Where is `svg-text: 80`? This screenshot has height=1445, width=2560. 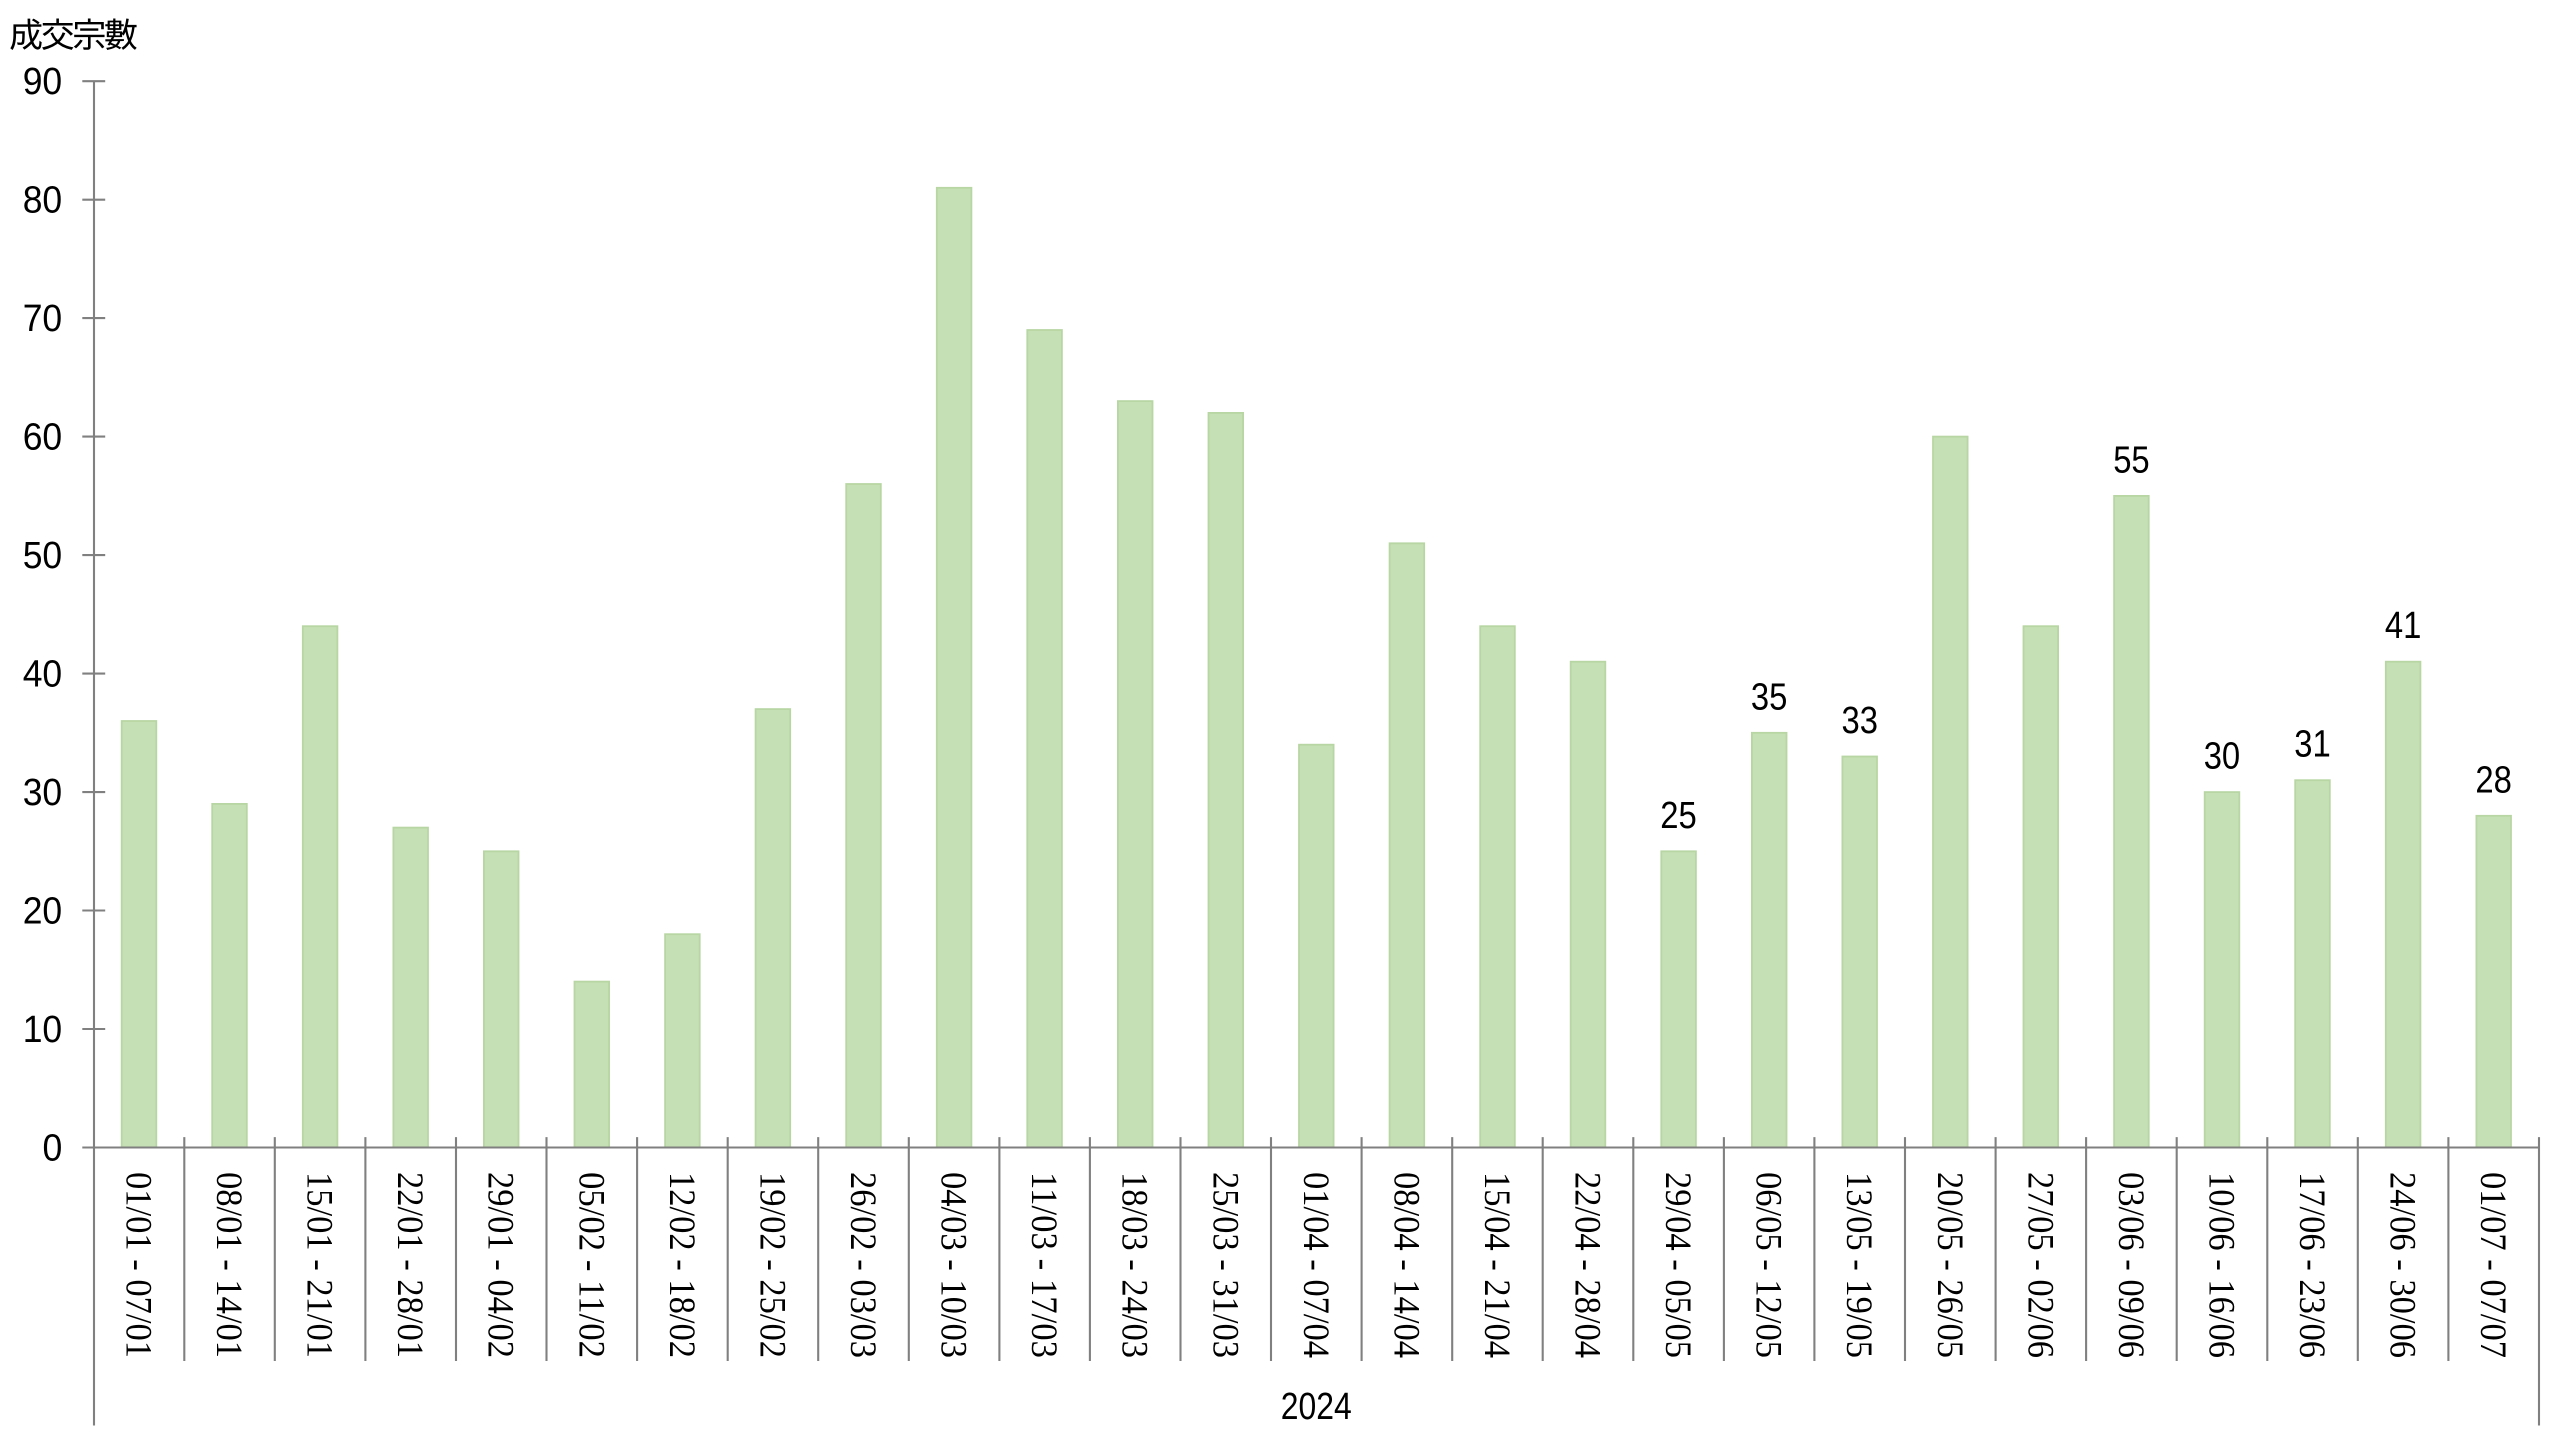
svg-text: 80 is located at coordinates (43, 201).